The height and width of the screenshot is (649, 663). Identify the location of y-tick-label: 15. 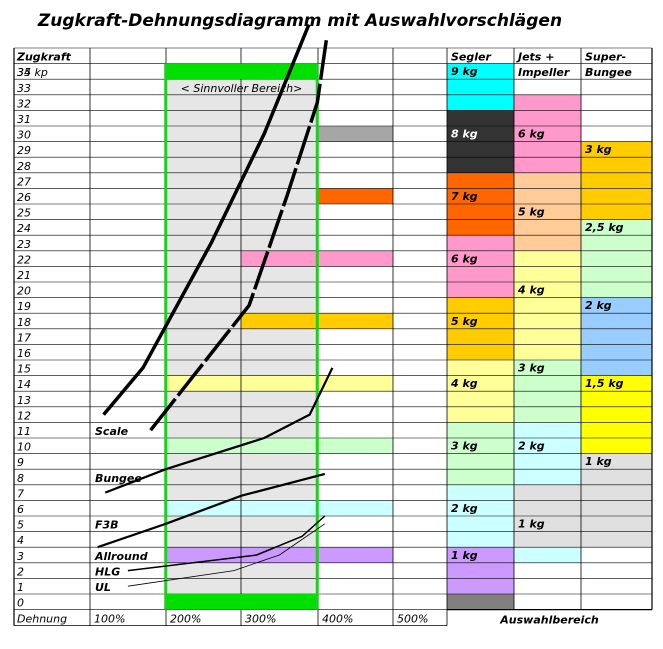
(24, 369).